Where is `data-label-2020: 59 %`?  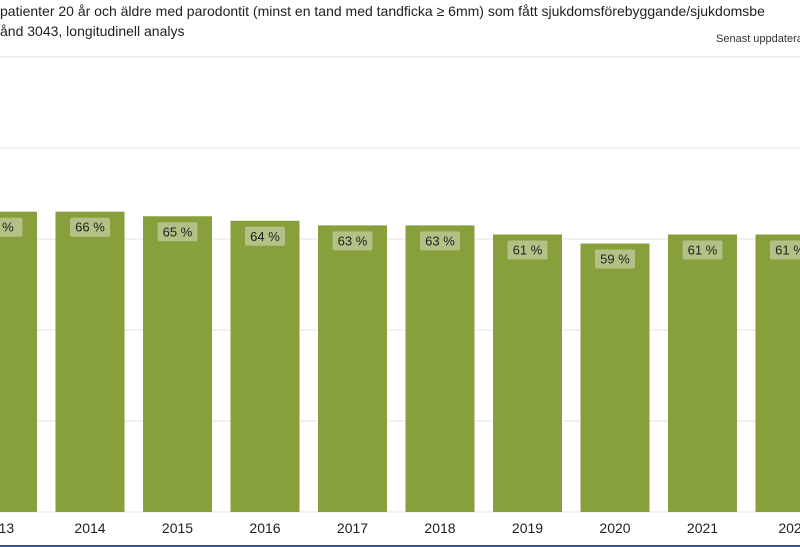 data-label-2020: 59 % is located at coordinates (615, 259).